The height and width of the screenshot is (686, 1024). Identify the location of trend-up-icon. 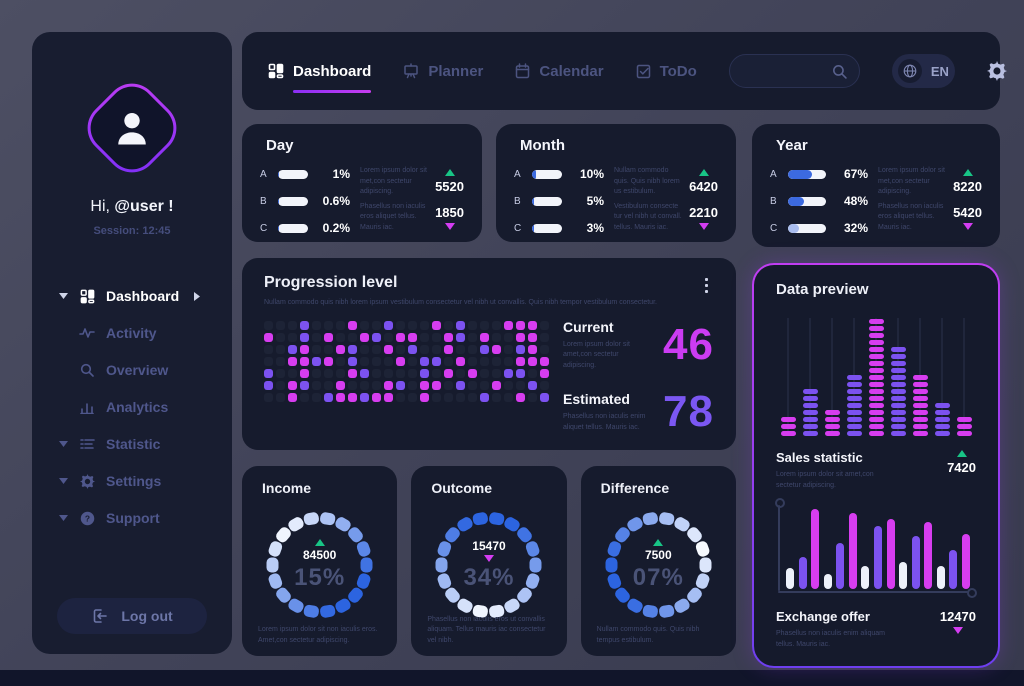
(449, 173).